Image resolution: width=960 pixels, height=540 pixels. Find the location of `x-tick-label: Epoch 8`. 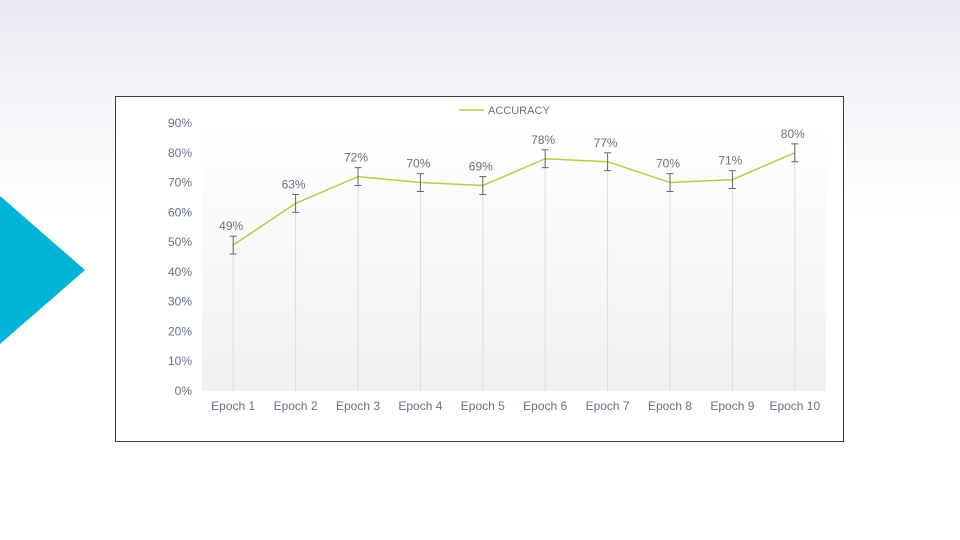

x-tick-label: Epoch 8 is located at coordinates (670, 406).